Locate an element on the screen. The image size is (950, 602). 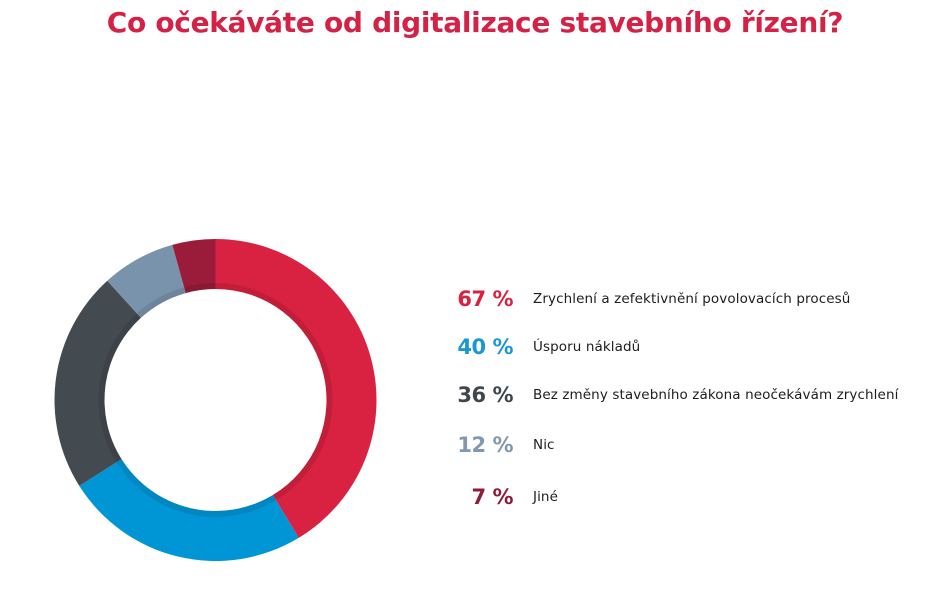
legend-label: Nic is located at coordinates (544, 445).